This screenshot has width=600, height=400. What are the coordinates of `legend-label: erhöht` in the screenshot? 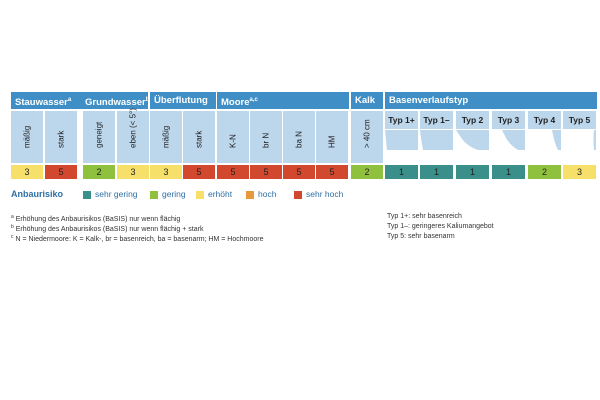 It's located at (220, 194).